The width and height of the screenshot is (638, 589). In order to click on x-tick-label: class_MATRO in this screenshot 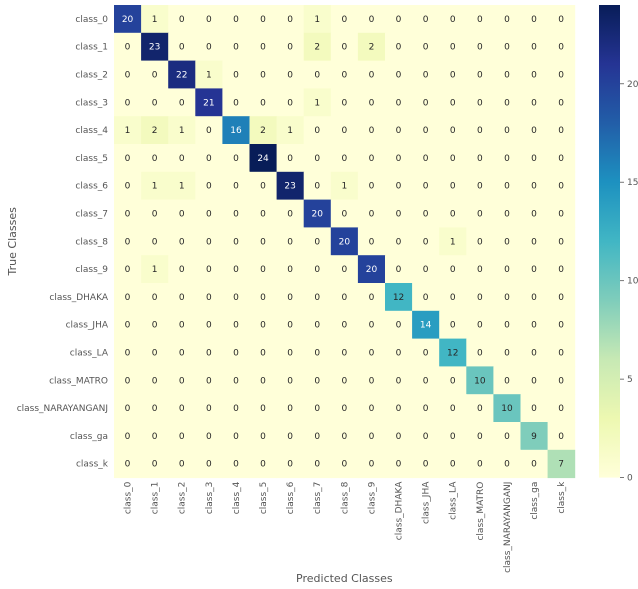, I will do `click(481, 511)`.